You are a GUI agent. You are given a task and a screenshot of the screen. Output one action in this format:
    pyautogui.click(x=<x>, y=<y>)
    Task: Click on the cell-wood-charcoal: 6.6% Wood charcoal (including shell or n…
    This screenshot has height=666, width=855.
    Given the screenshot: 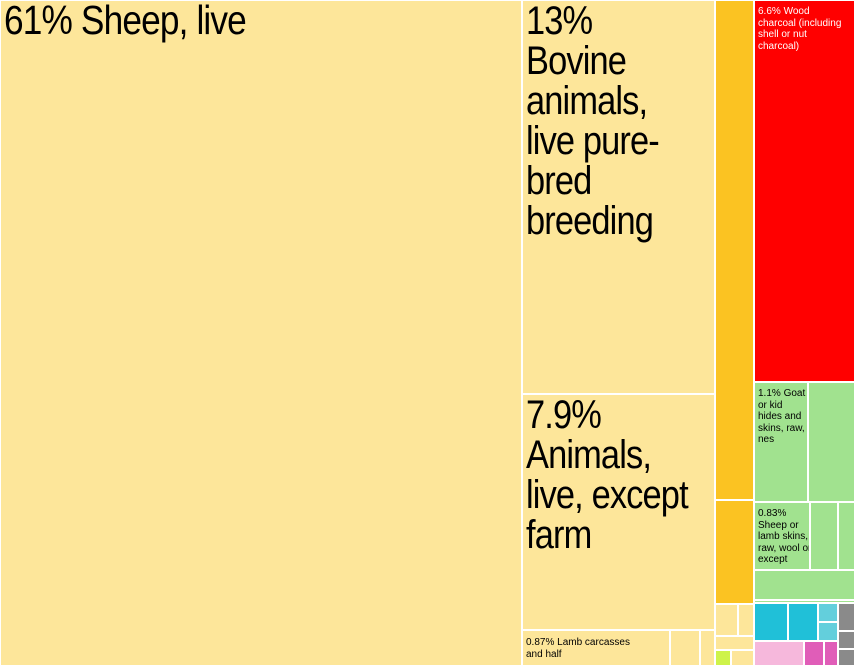 What is the action you would take?
    pyautogui.click(x=804, y=191)
    